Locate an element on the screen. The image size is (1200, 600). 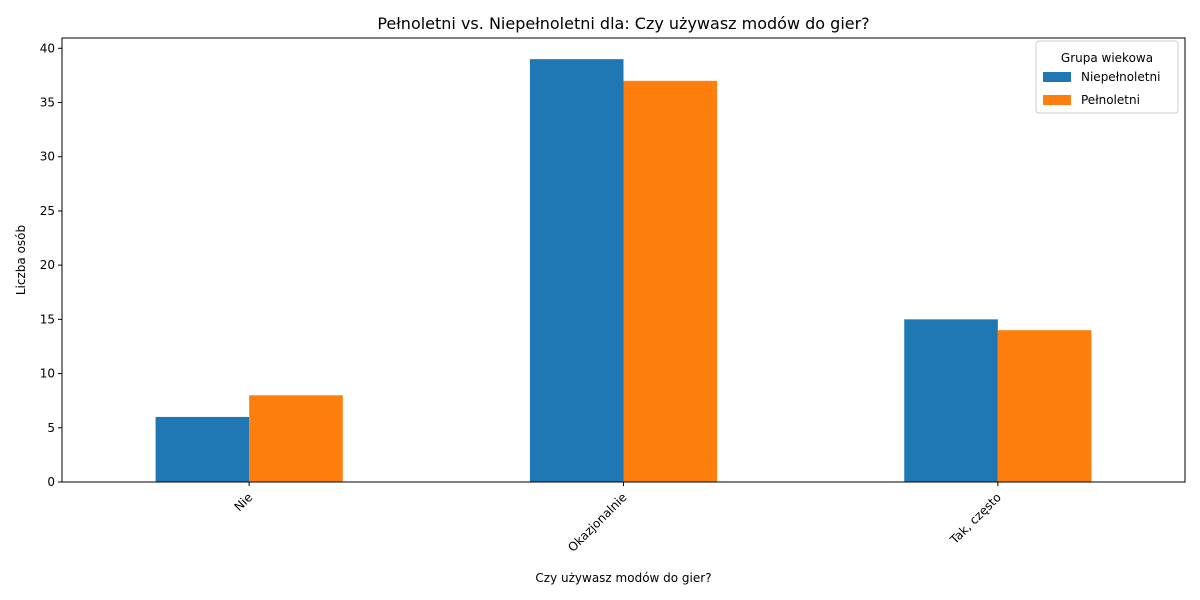
legend-items: Niepełnoletni Pełnoletni is located at coordinates (1101, 88).